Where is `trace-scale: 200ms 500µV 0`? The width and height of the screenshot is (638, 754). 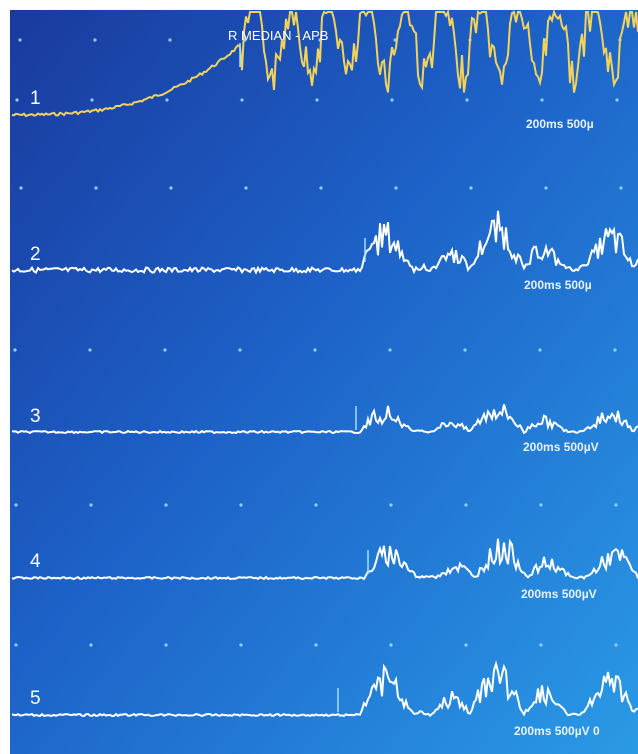 trace-scale: 200ms 500µV 0 is located at coordinates (557, 731).